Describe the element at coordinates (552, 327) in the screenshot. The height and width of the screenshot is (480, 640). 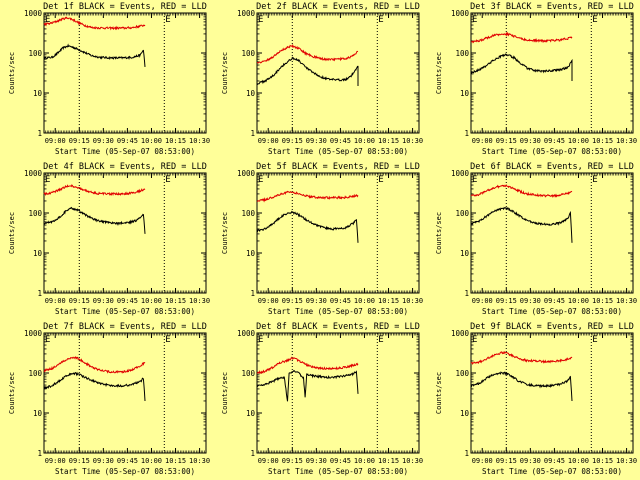
I see `chart-title: Det 9f BLACK = Events, RED = LLD` at that location.